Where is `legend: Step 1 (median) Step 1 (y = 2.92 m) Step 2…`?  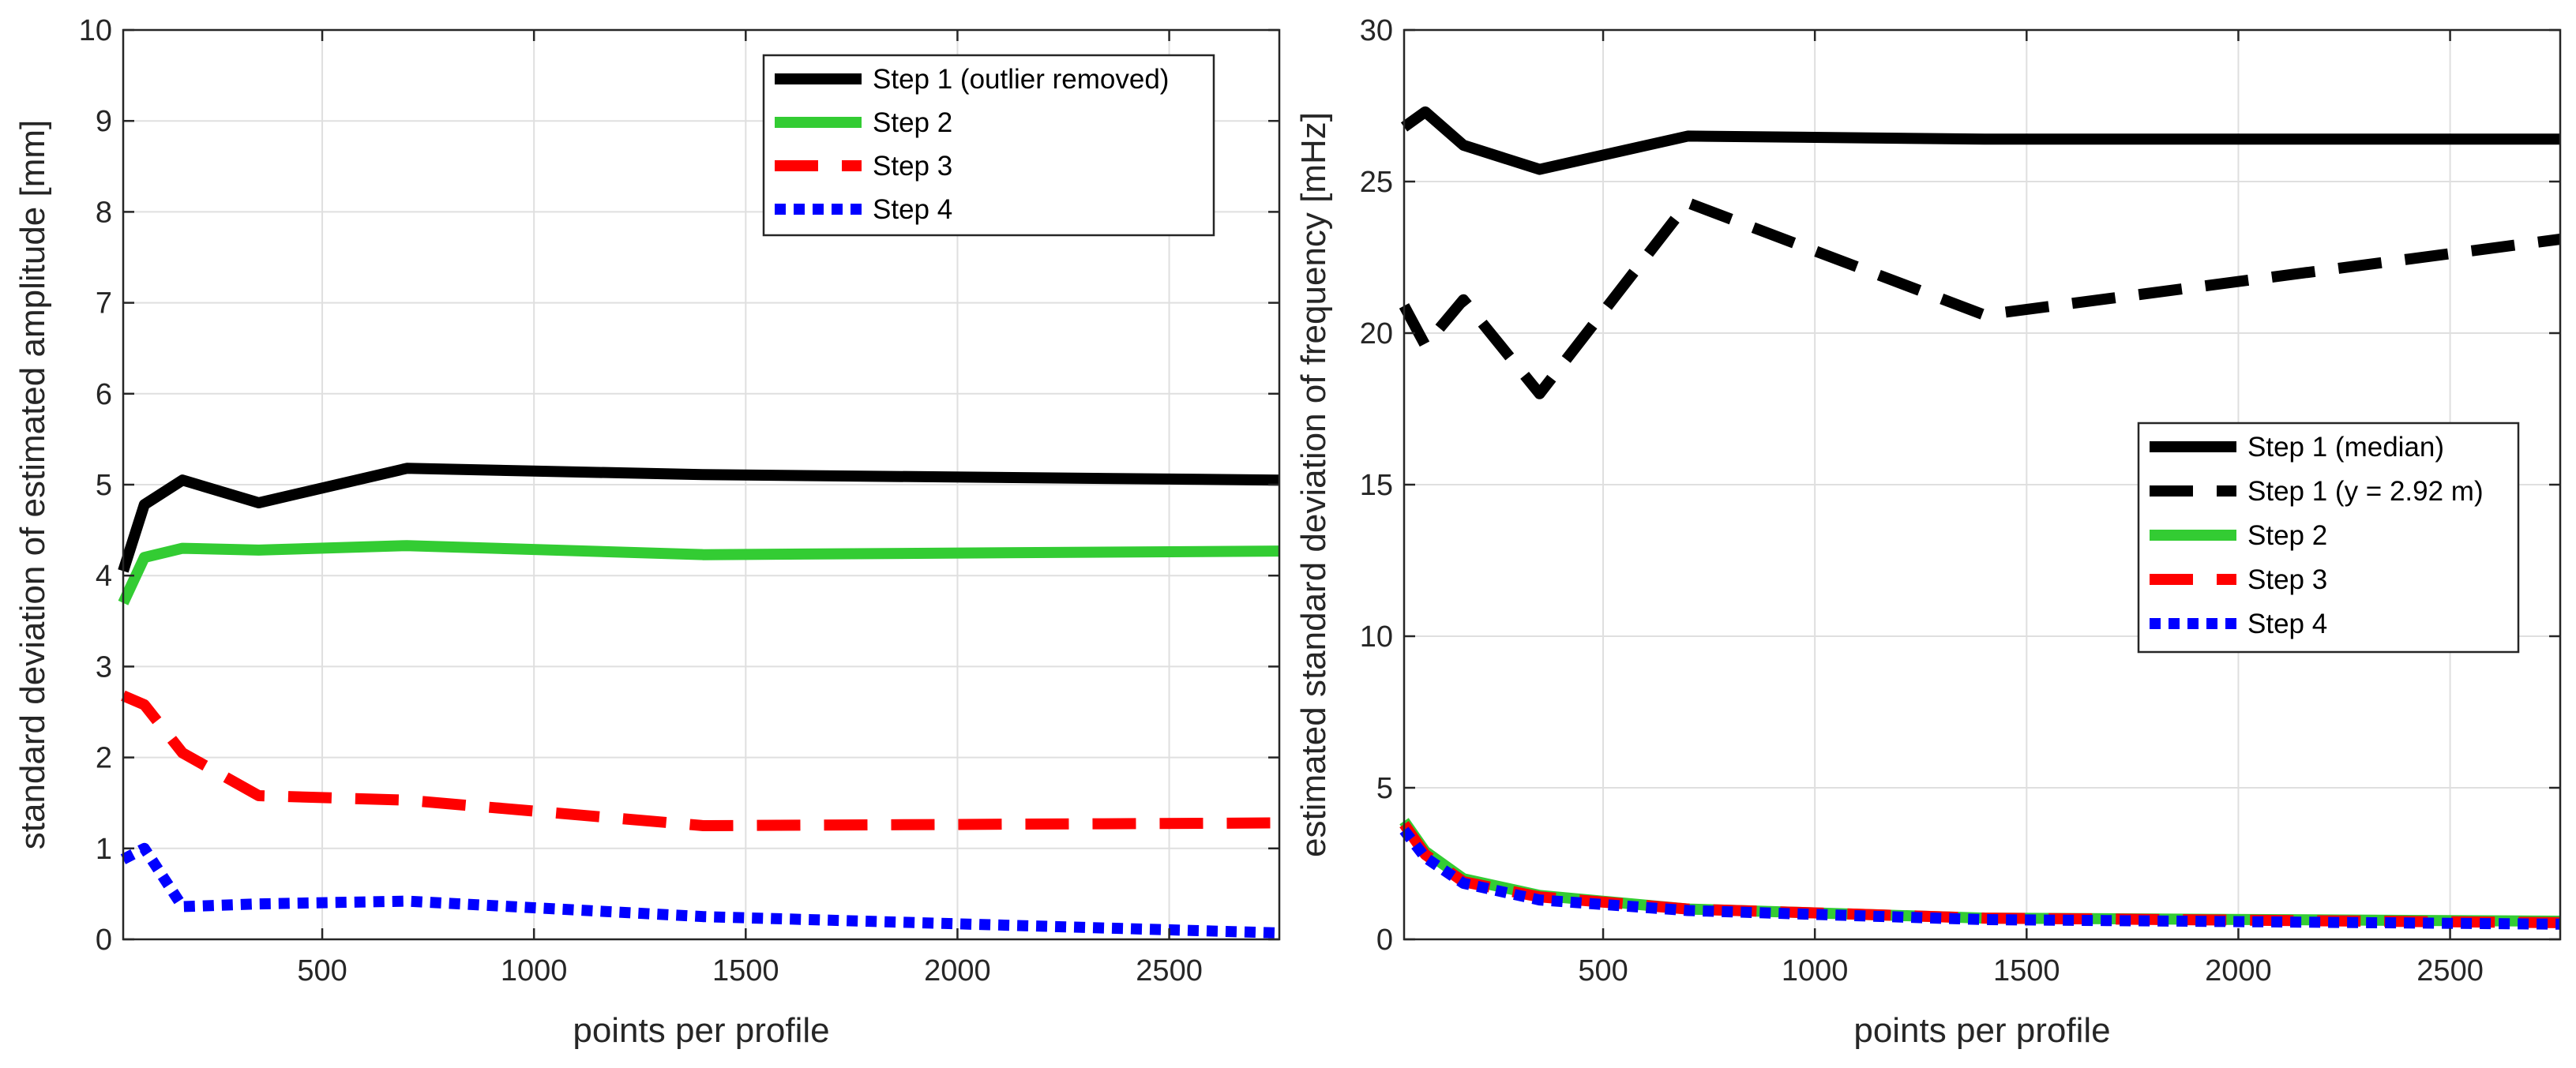 legend: Step 1 (median) Step 1 (y = 2.92 m) Step 2… is located at coordinates (2328, 538).